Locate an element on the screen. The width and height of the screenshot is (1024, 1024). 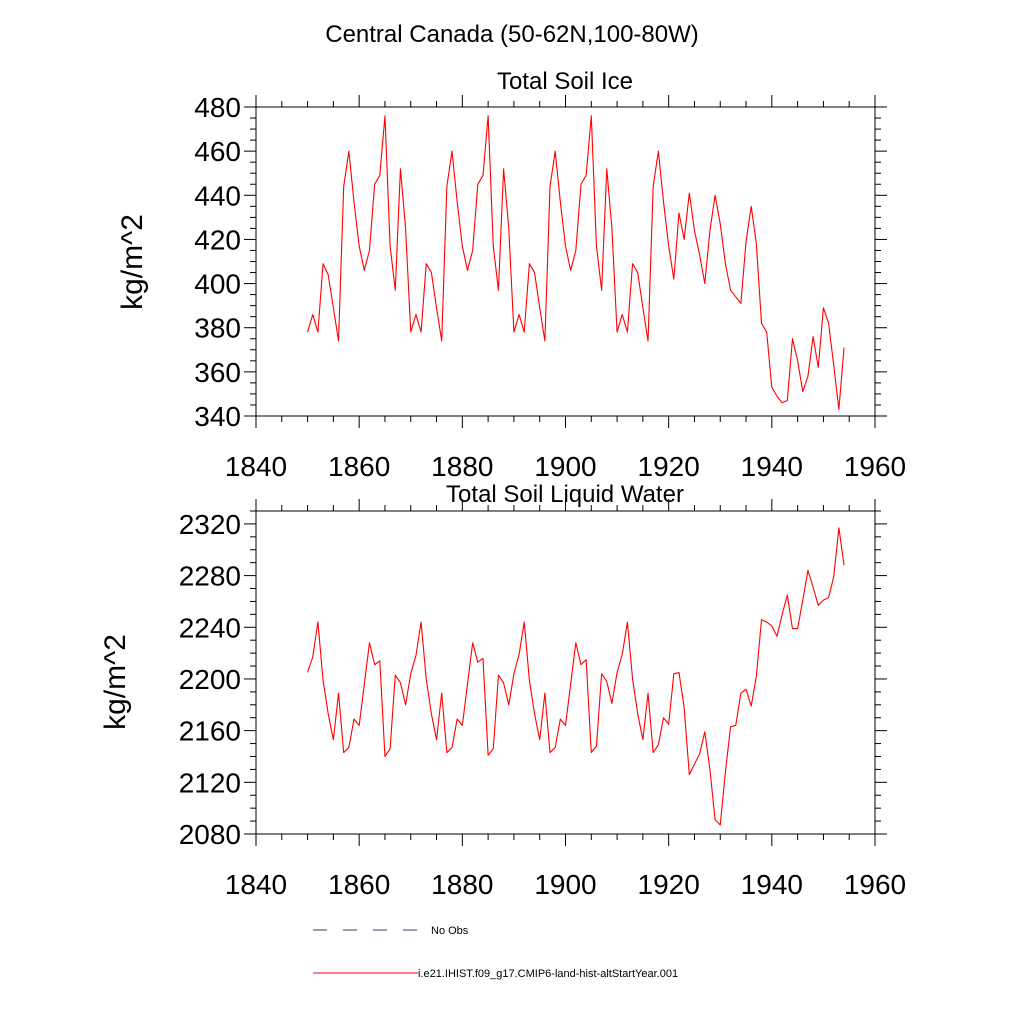
y-tick-label: 2080 is located at coordinates (210, 834).